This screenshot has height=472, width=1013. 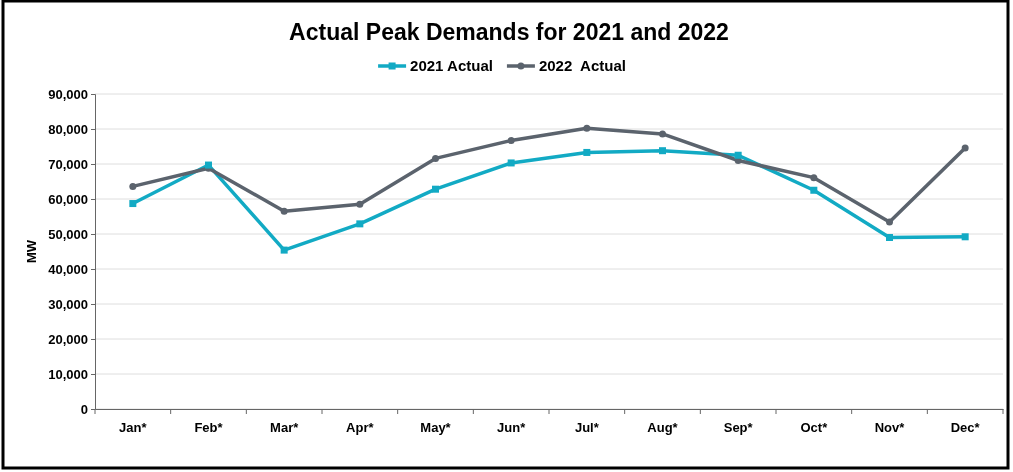 What do you see at coordinates (133, 428) in the screenshot?
I see `x-tick-label: Jan*` at bounding box center [133, 428].